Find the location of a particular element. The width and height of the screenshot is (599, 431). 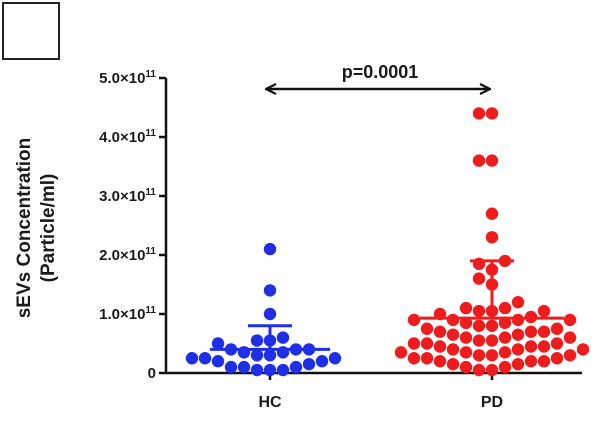

y-tick-label-3: 3.0×10¹¹ is located at coordinates (127, 196).